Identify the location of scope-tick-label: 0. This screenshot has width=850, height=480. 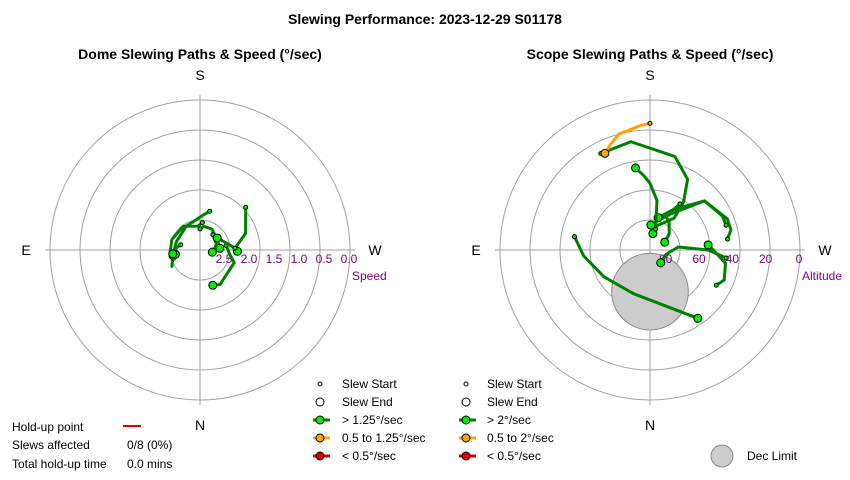
(799, 259).